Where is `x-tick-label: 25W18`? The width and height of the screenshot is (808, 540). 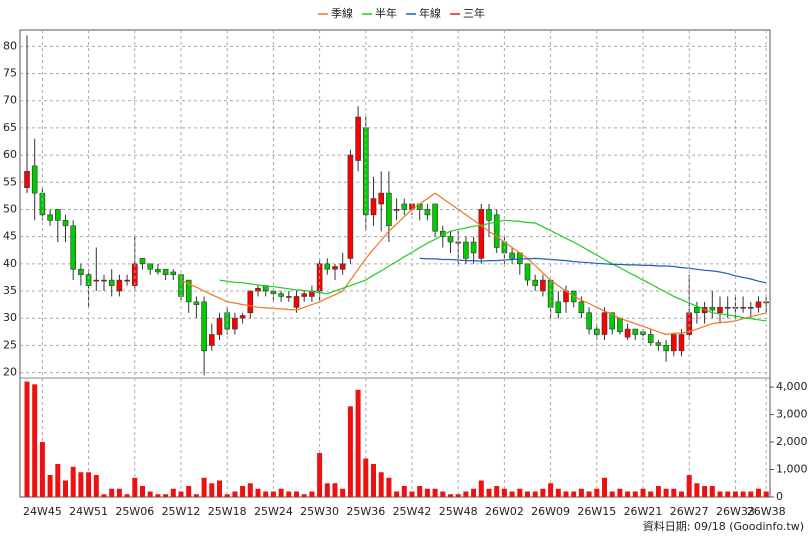 x-tick-label: 25W18 is located at coordinates (227, 511).